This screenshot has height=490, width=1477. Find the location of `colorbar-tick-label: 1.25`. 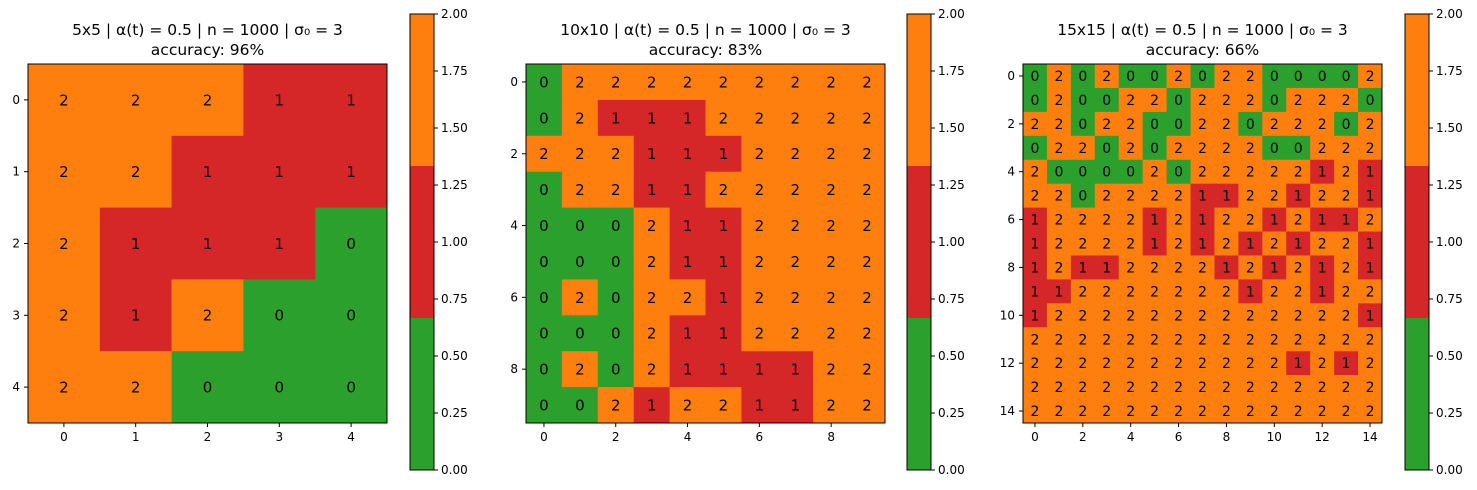

colorbar-tick-label: 1.25 is located at coordinates (1449, 185).